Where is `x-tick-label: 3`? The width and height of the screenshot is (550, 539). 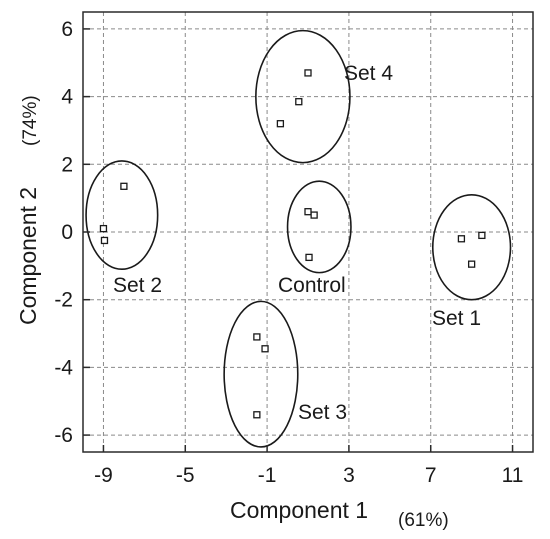 x-tick-label: 3 is located at coordinates (349, 475).